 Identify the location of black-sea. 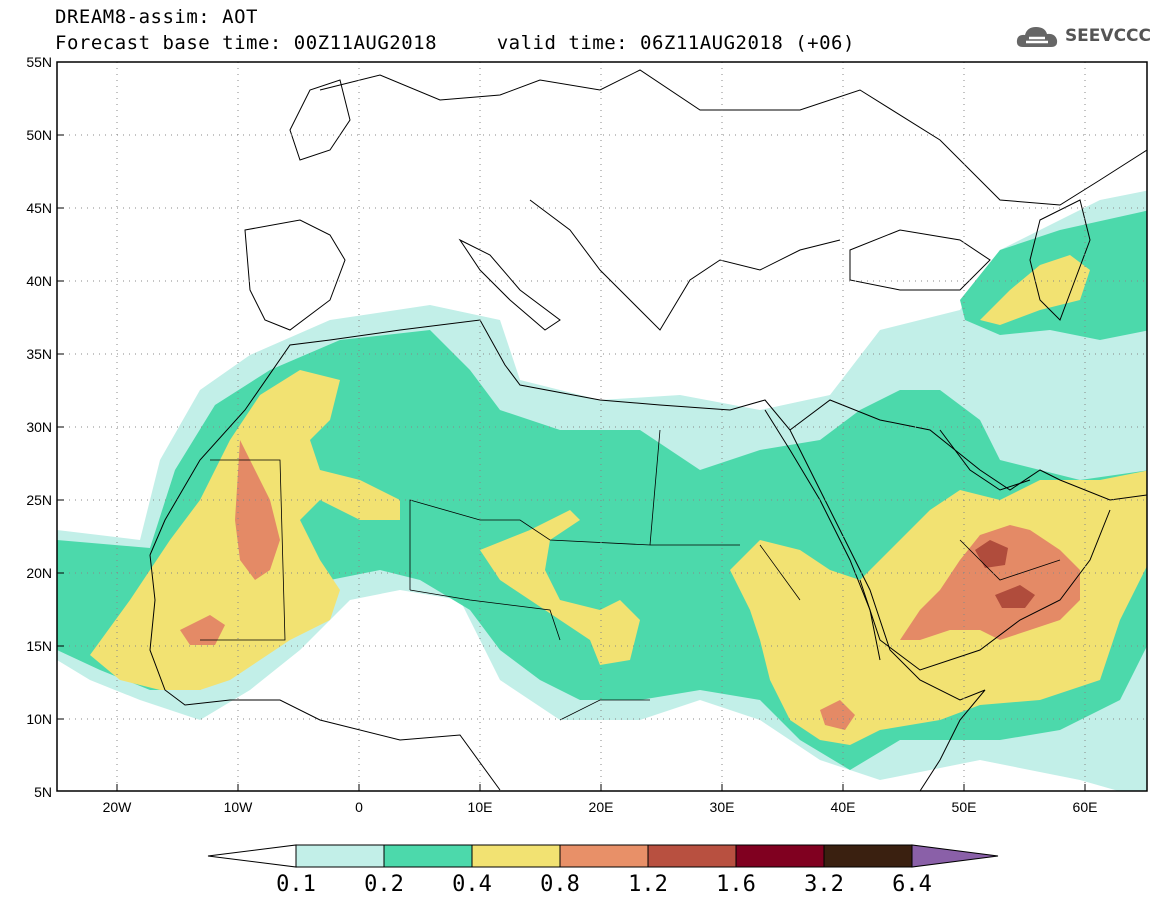
(920, 260).